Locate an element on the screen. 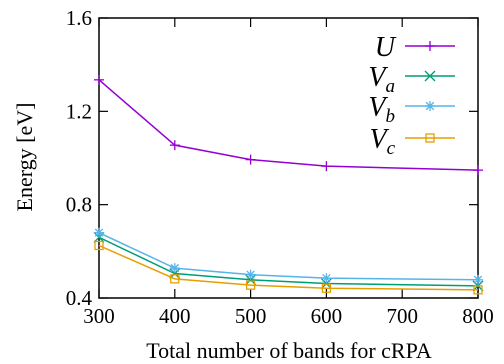 The height and width of the screenshot is (364, 504). x-tick-label: 700 is located at coordinates (402, 316).